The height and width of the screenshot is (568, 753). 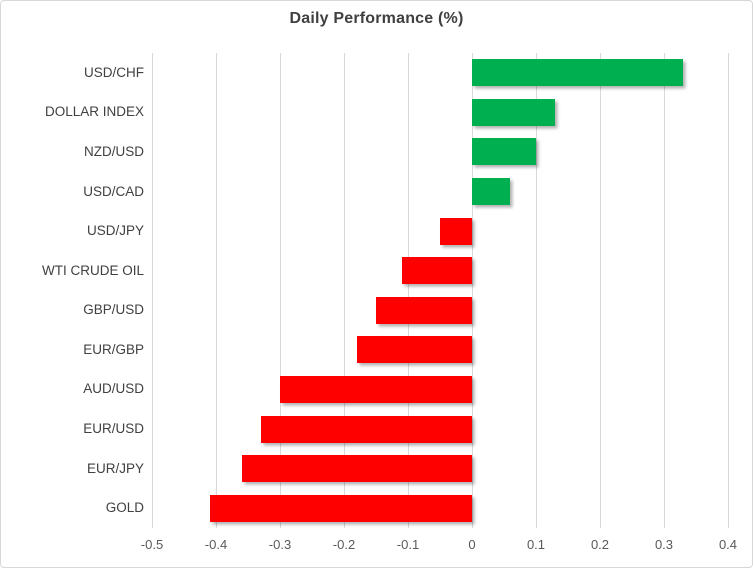 I want to click on category-label: EUR/USD, so click(x=113, y=429).